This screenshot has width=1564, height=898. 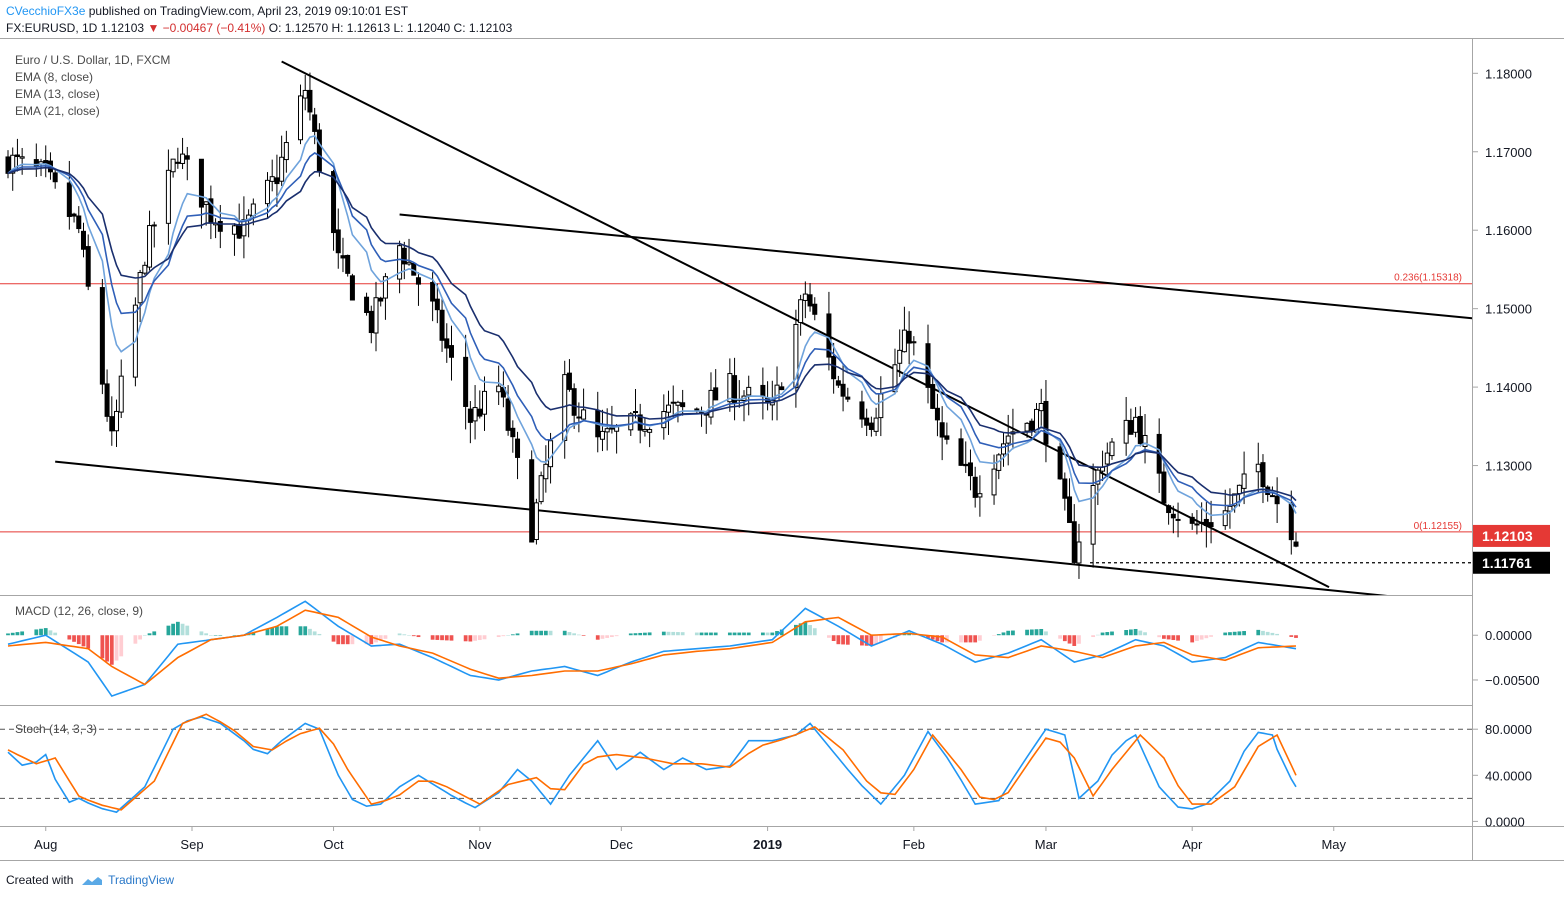 What do you see at coordinates (57, 94) in the screenshot?
I see `ema13-legend: EMA (13, close)` at bounding box center [57, 94].